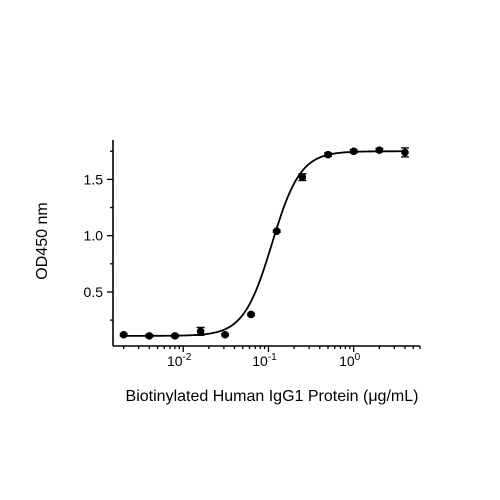 This screenshot has height=500, width=500. I want to click on x-tick-label: 10⁰, so click(350, 360).